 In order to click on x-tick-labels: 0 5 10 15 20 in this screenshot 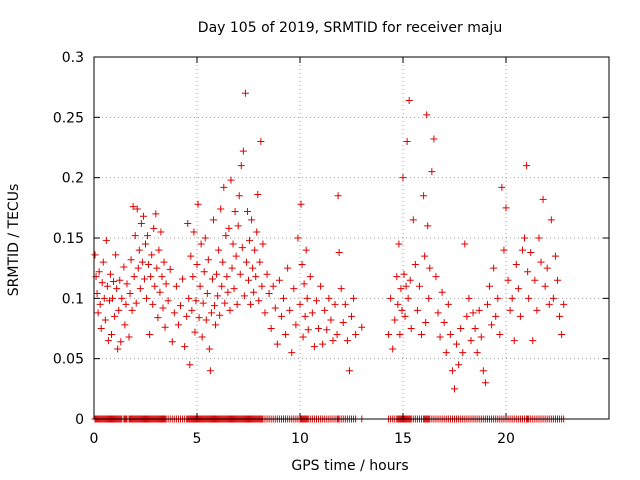, I will do `click(302, 439)`.